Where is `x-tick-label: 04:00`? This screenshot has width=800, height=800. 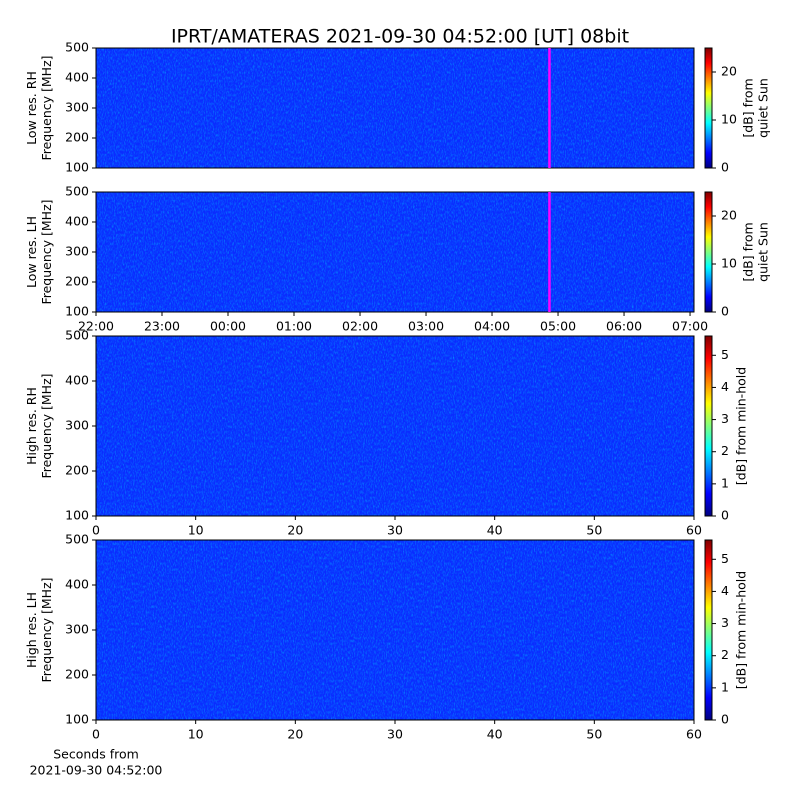 x-tick-label: 04:00 is located at coordinates (492, 326).